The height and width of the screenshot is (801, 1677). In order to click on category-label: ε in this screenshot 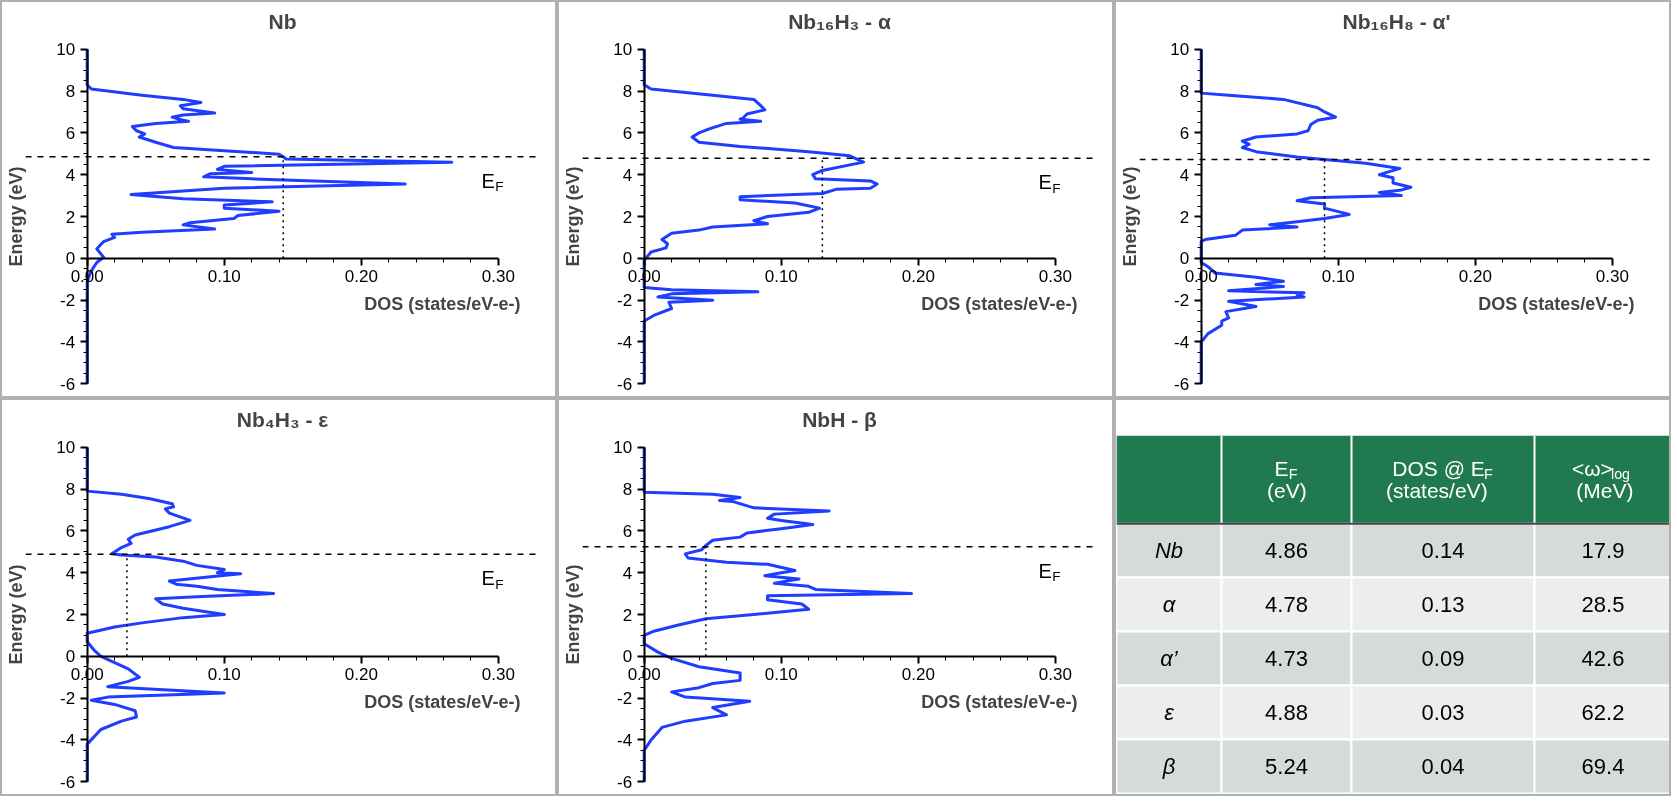, I will do `click(1169, 713)`.